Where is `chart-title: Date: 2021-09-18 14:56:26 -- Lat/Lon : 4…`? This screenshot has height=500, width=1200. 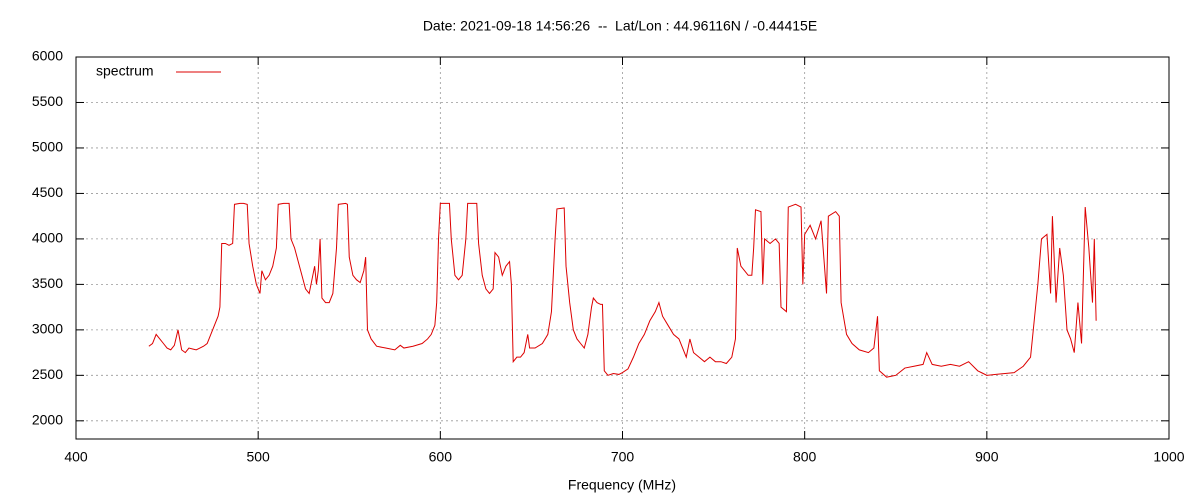
chart-title: Date: 2021-09-18 14:56:26 -- Lat/Lon : 4… is located at coordinates (620, 26).